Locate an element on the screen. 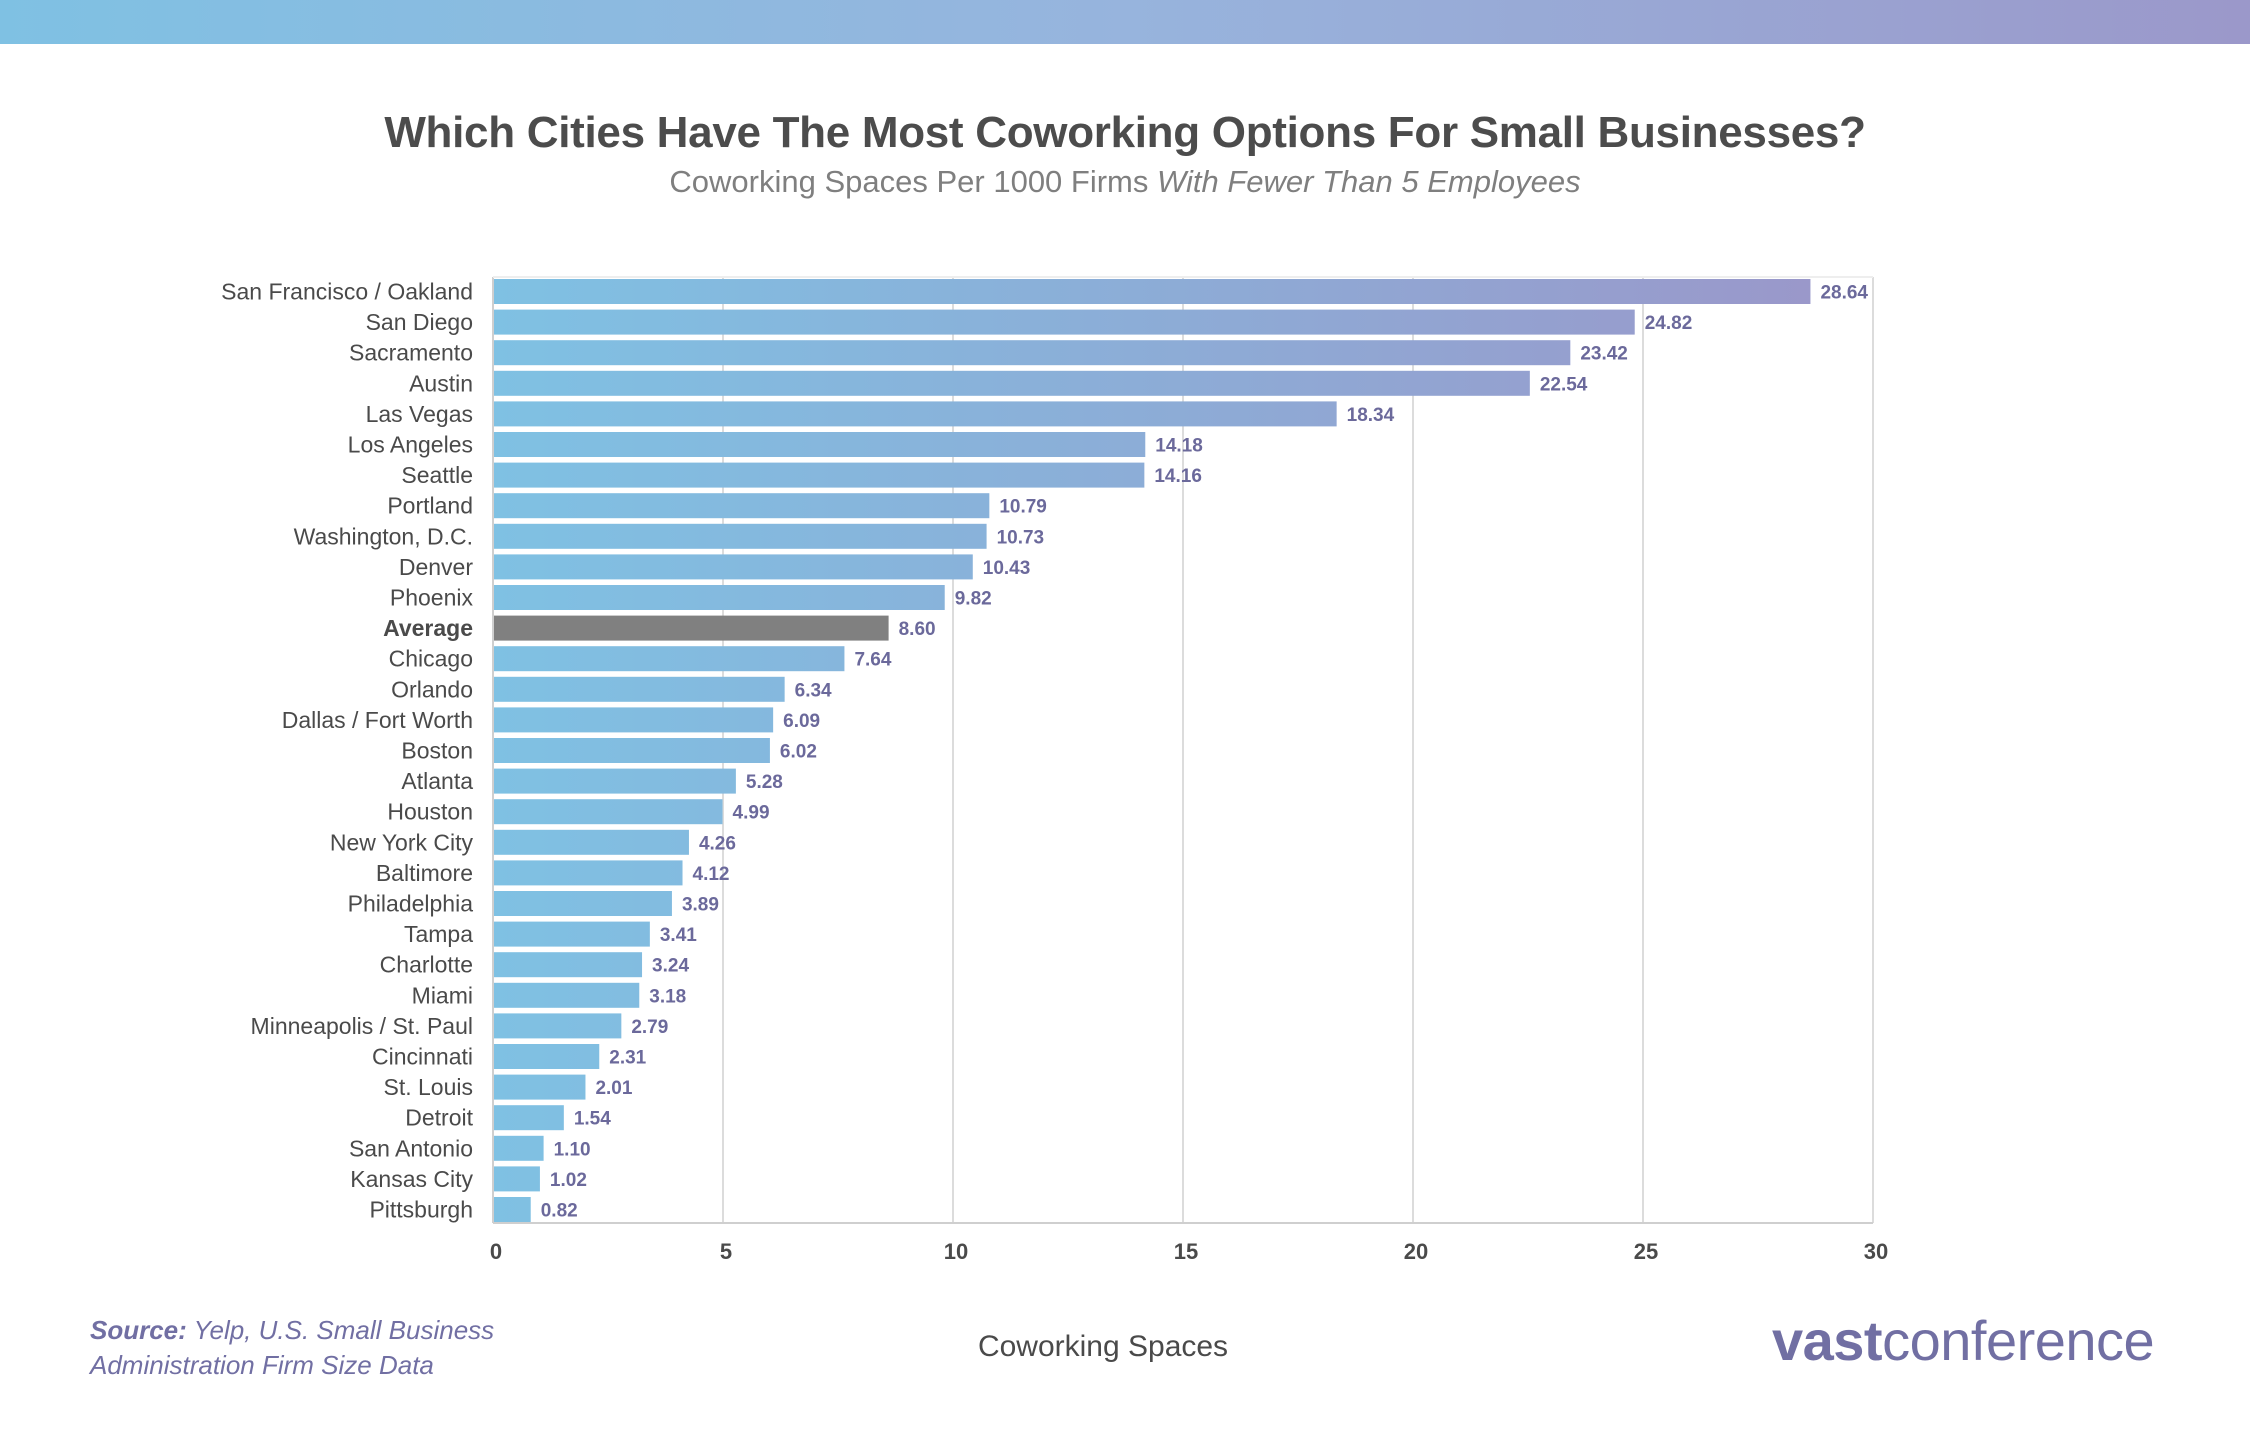 The image size is (2250, 1440). x-tick-label: 20 is located at coordinates (1416, 1251).